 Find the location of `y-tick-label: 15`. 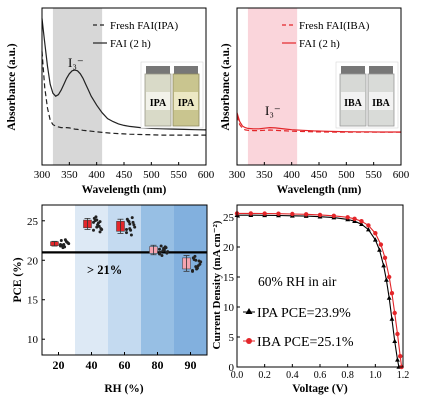

y-tick-label: 15 is located at coordinates (33, 301).